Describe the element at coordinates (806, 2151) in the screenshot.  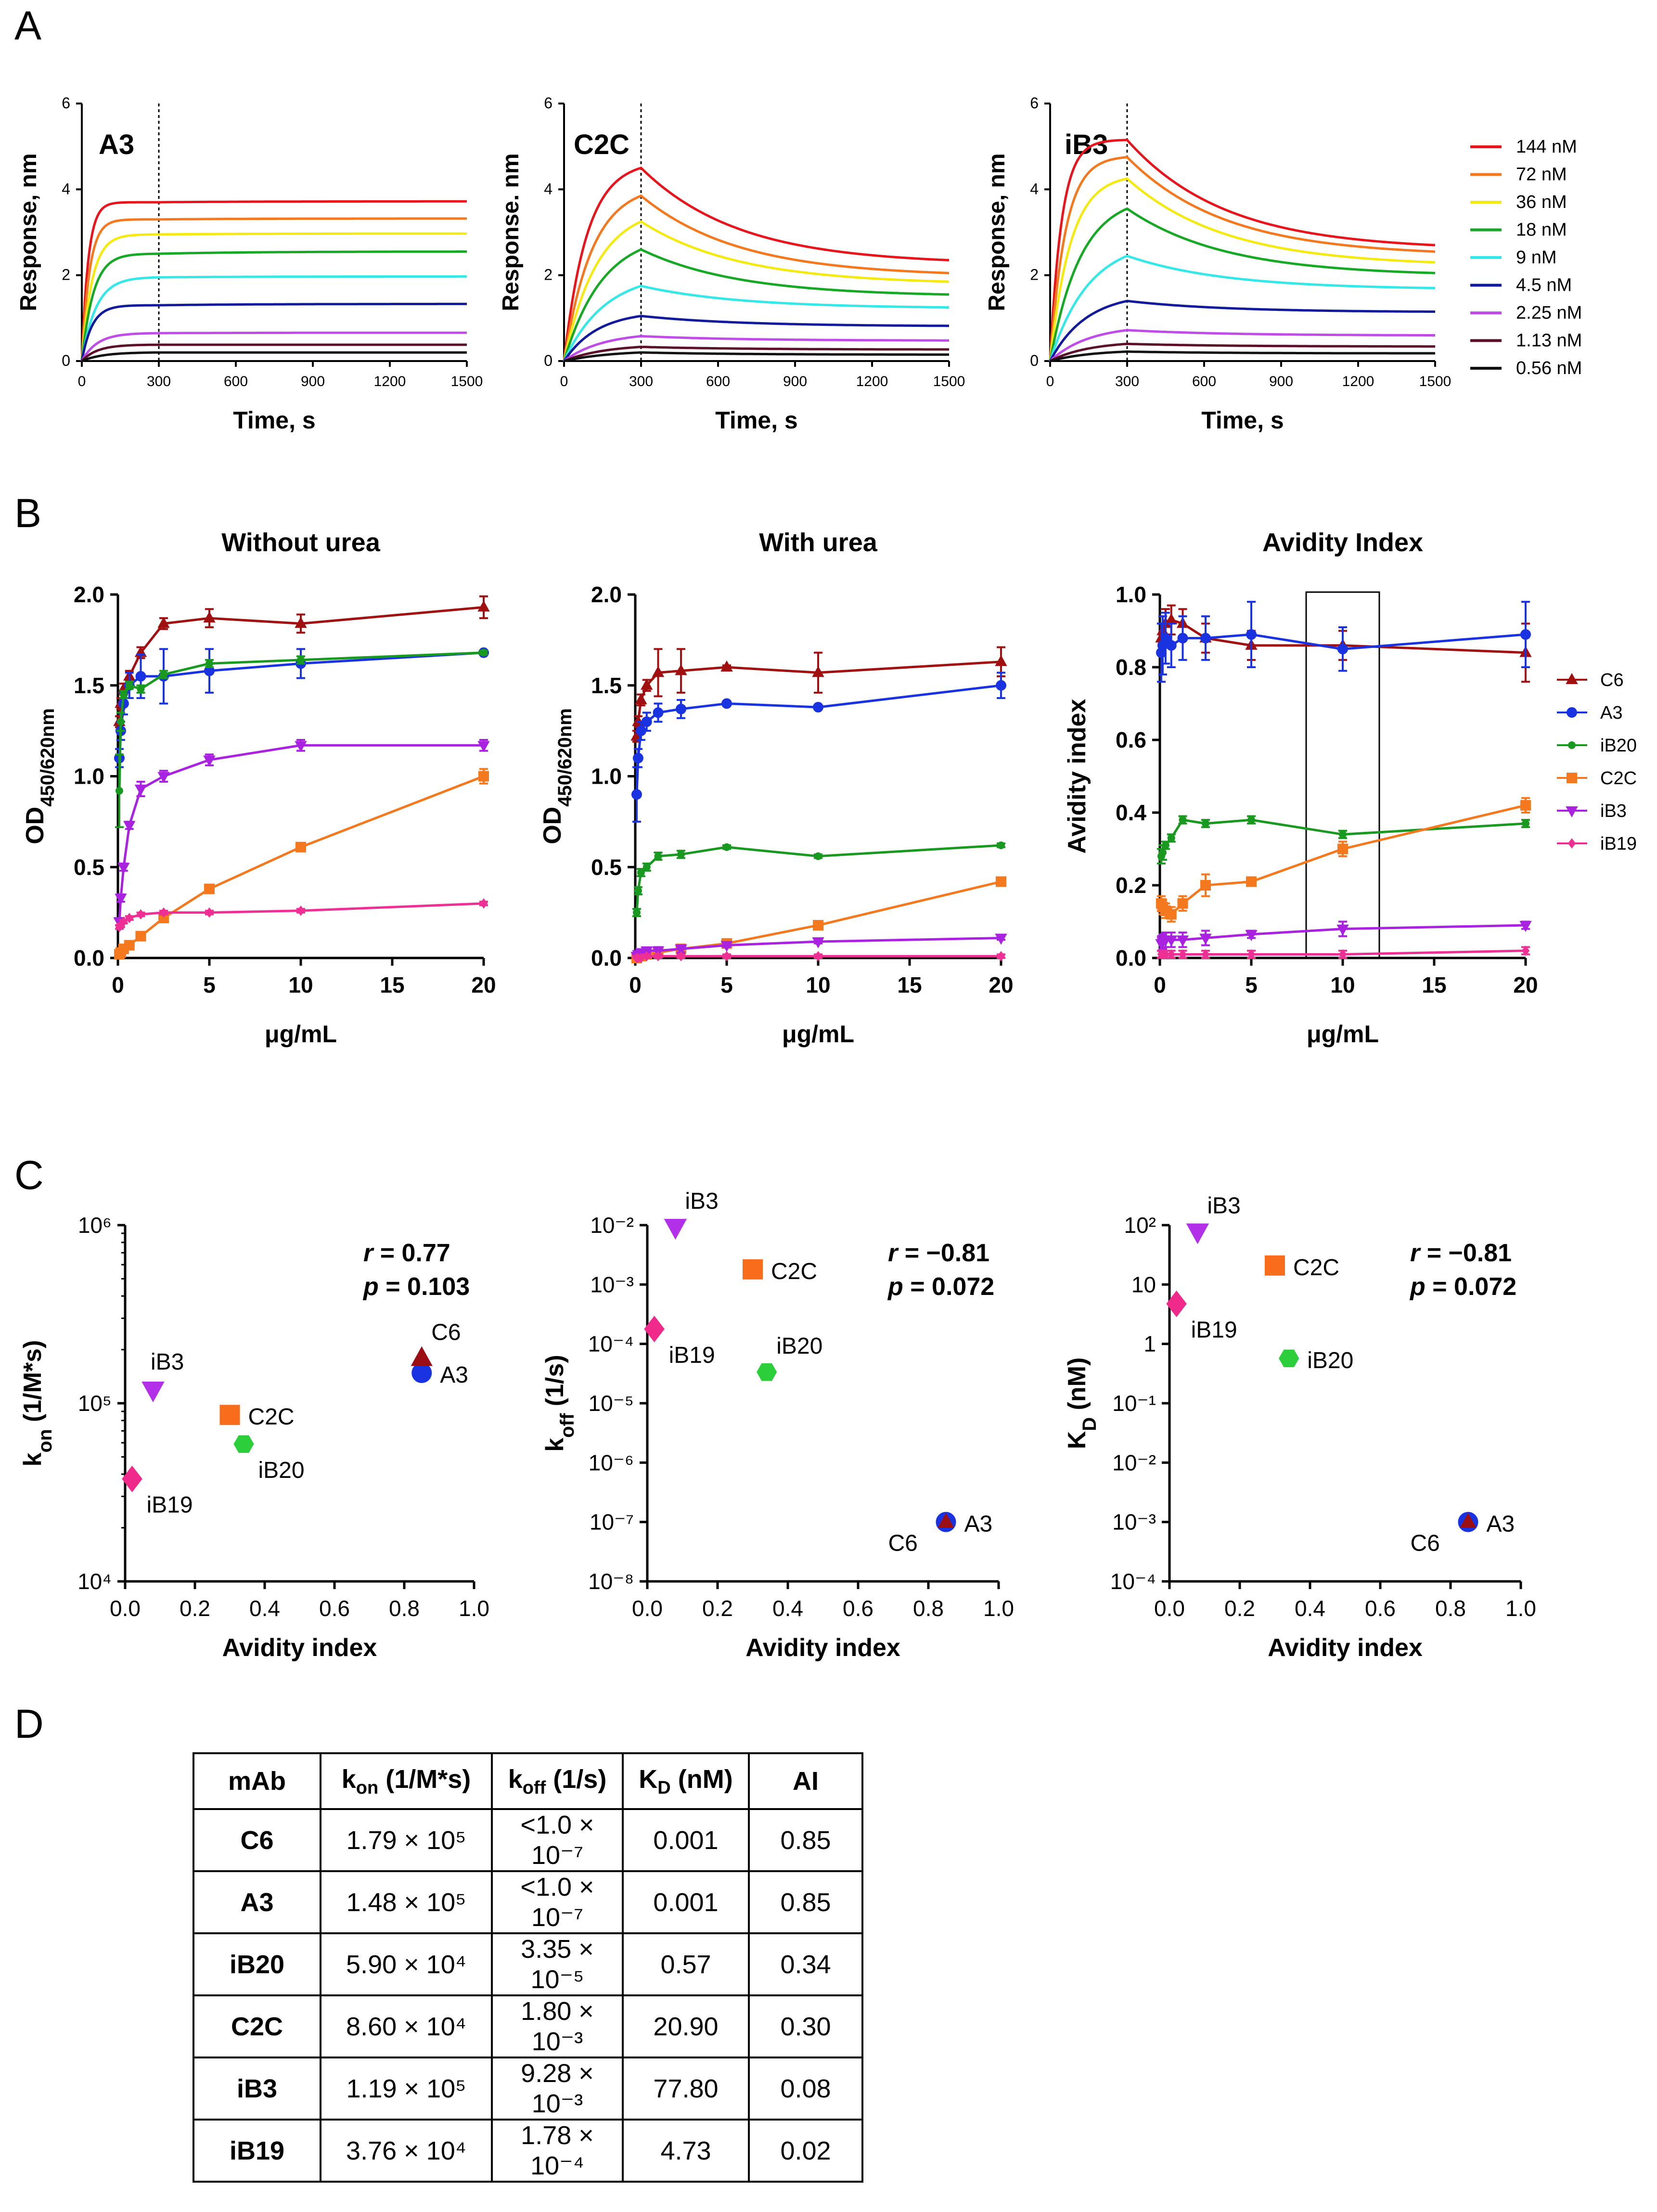
I see `cell-ai: 0.02` at that location.